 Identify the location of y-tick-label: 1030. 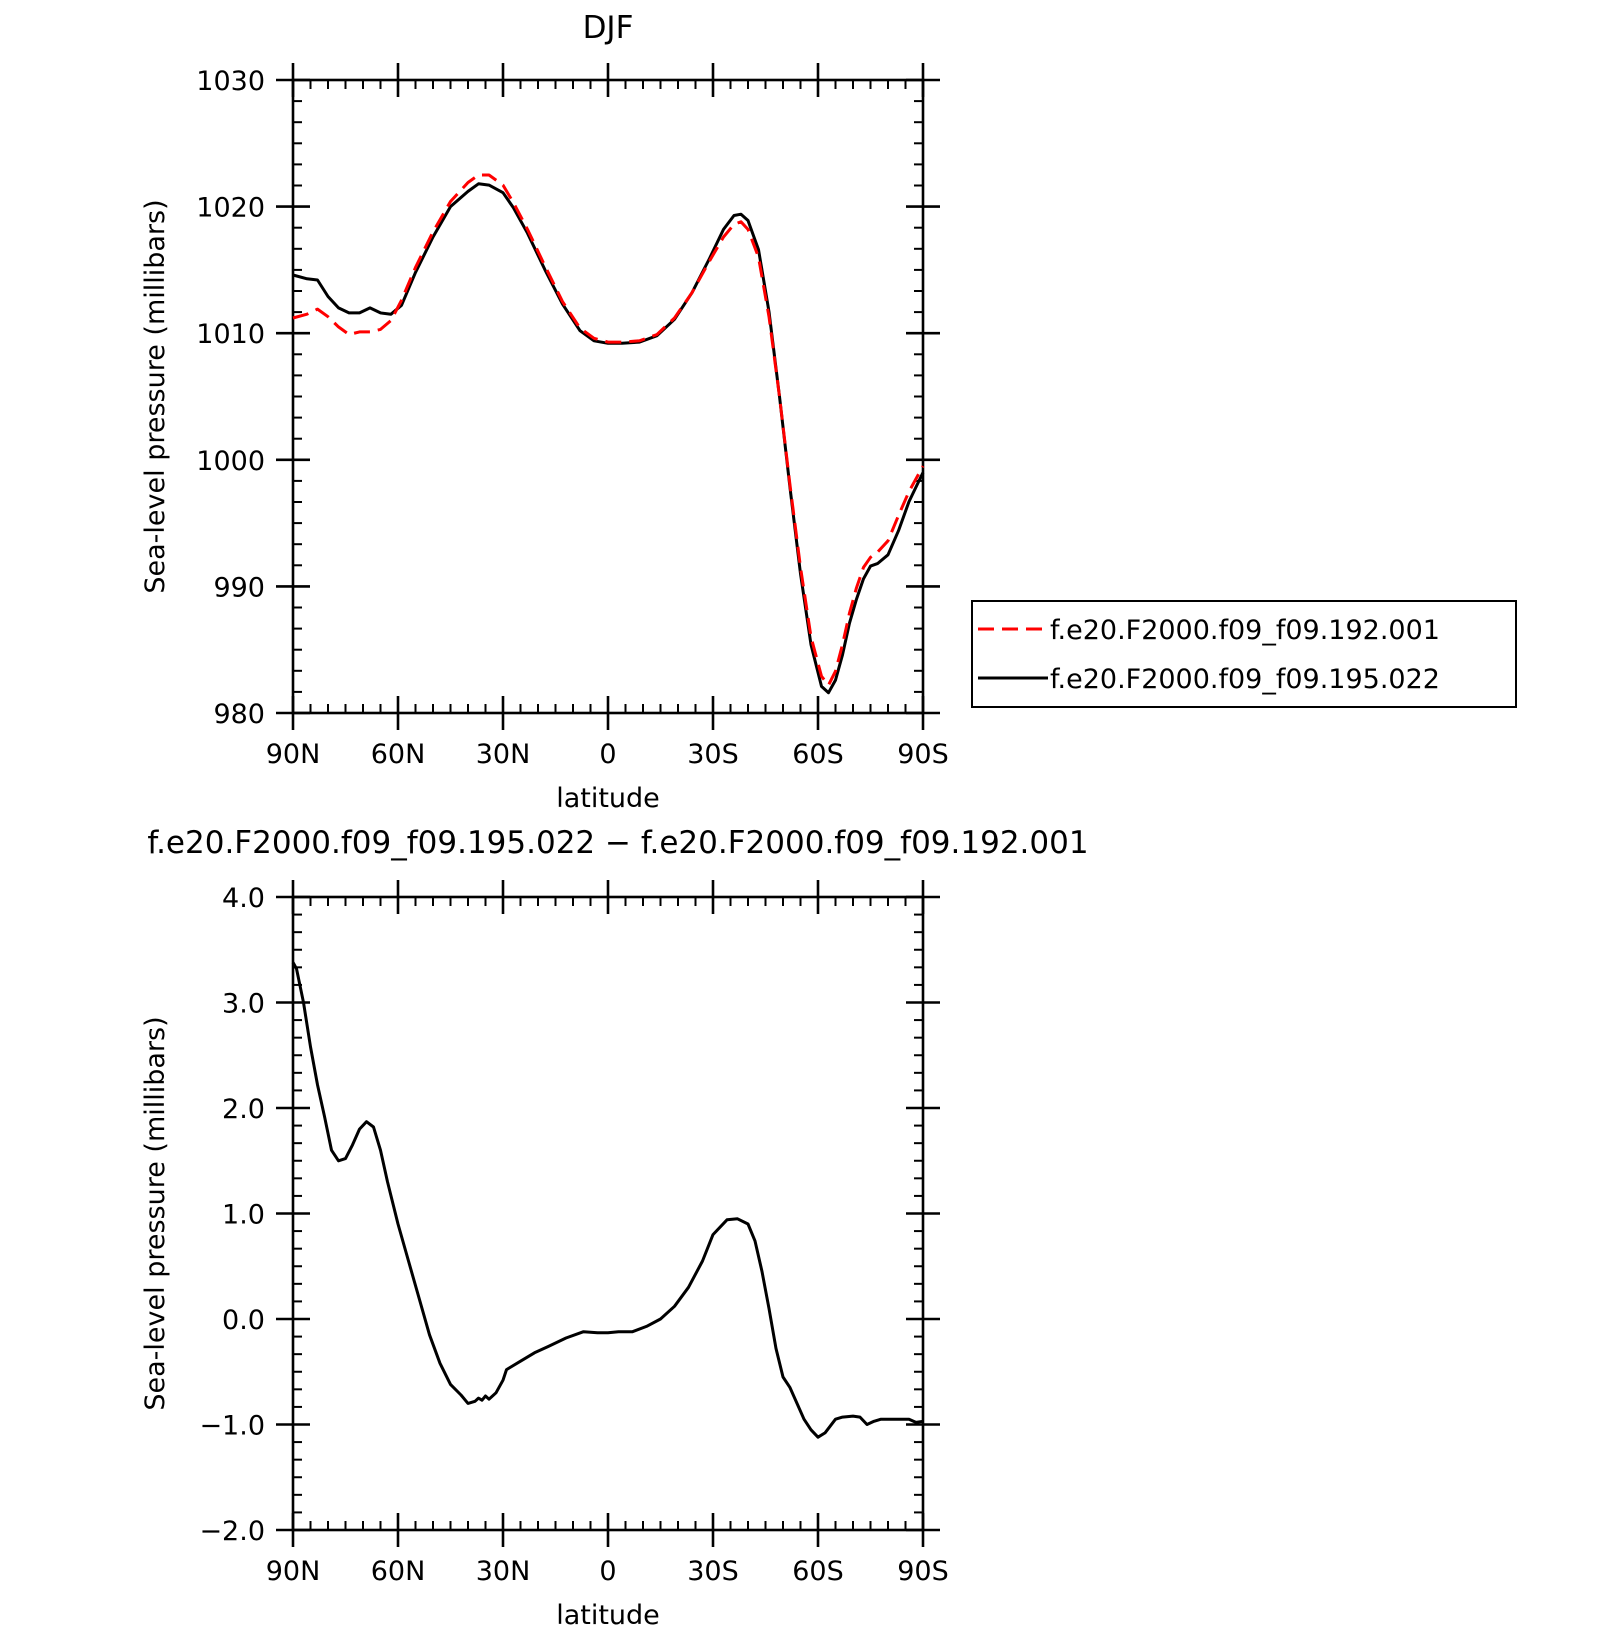
(230, 81).